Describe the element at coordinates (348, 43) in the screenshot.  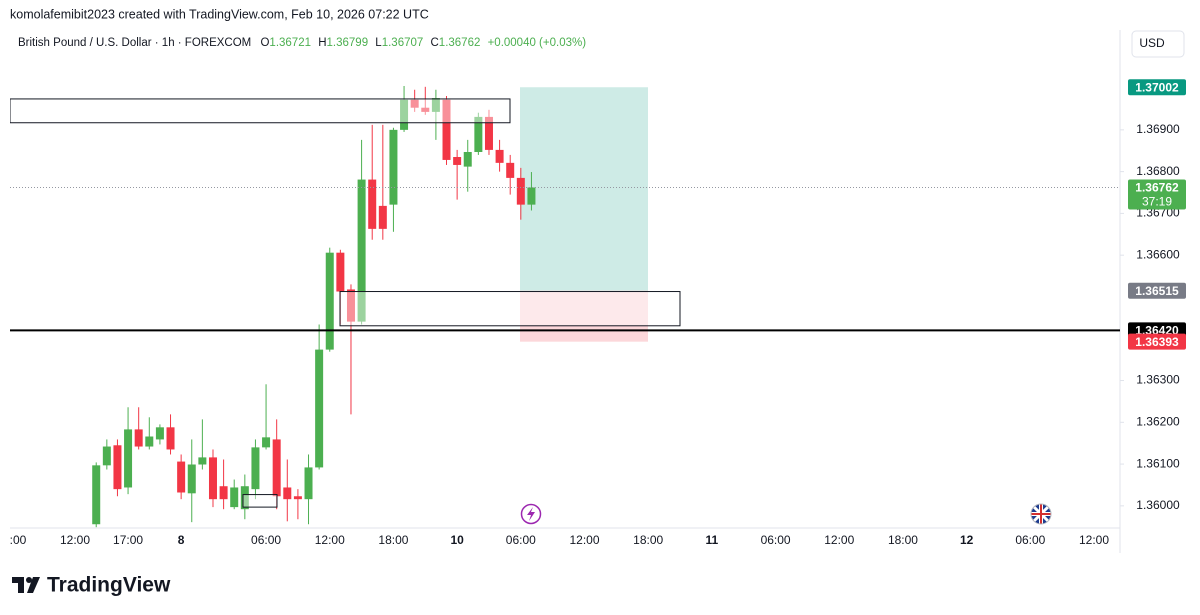
I see `legend-high: 1.36799` at that location.